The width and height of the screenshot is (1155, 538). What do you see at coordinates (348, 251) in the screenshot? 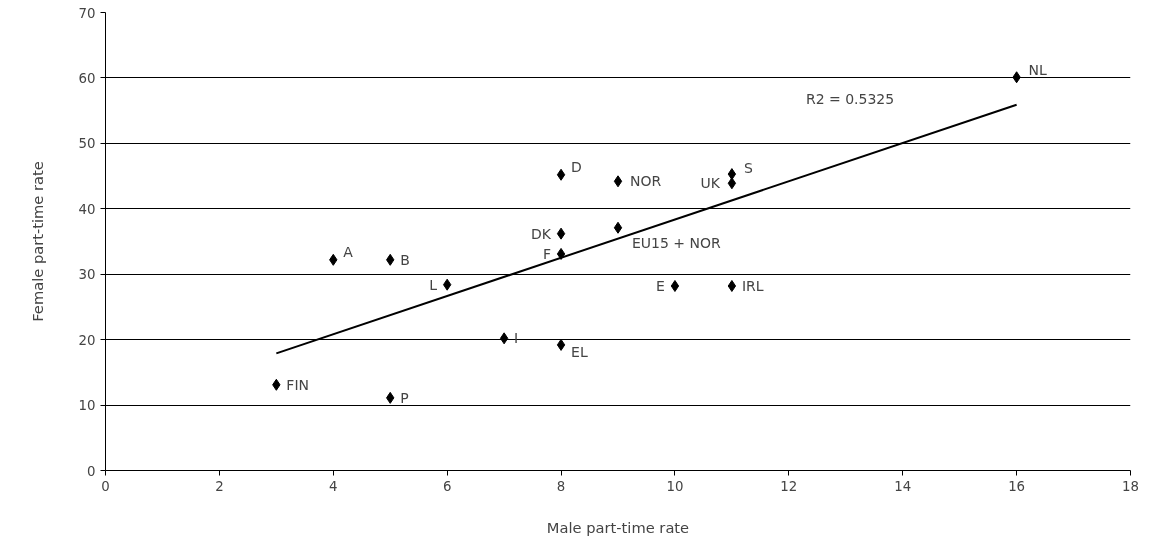
I see `annotation: A` at bounding box center [348, 251].